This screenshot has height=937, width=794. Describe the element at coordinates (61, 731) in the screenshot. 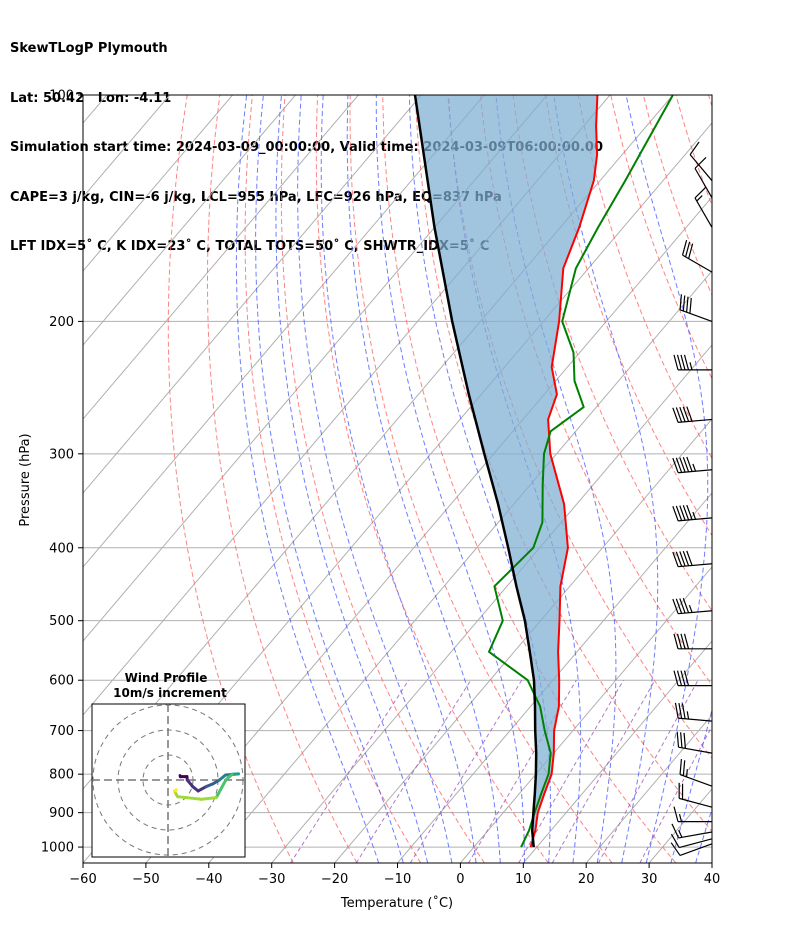

I see `y-tick-label: 700` at that location.